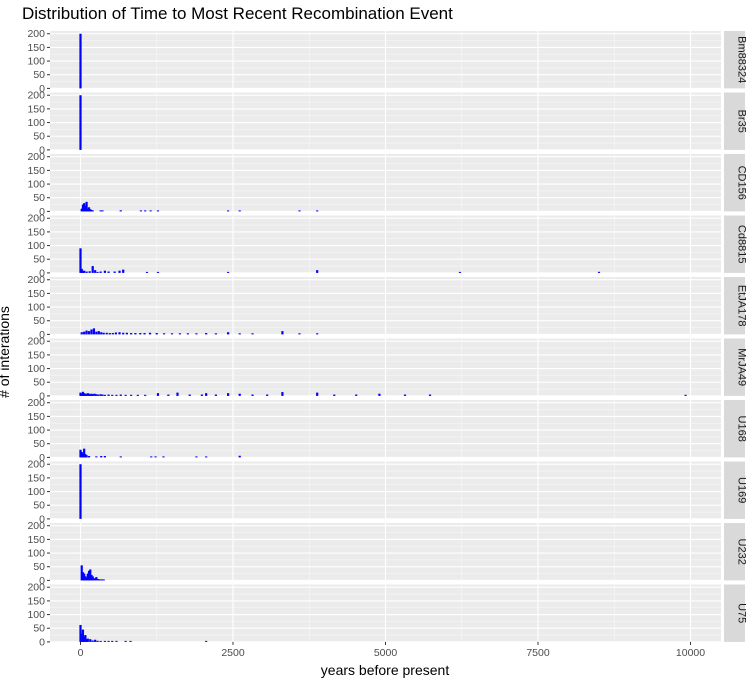  I want to click on facet-label: U168, so click(742, 429).